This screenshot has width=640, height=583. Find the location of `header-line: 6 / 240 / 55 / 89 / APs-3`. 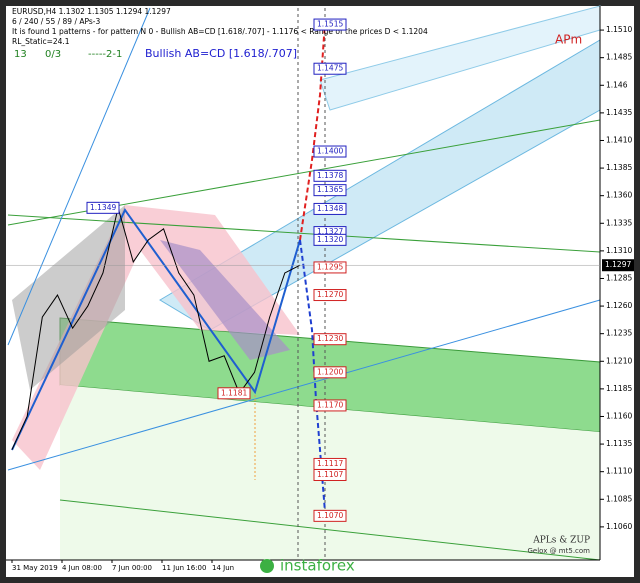

header-line: 6 / 240 / 55 / 89 / APs-3 is located at coordinates (56, 21).